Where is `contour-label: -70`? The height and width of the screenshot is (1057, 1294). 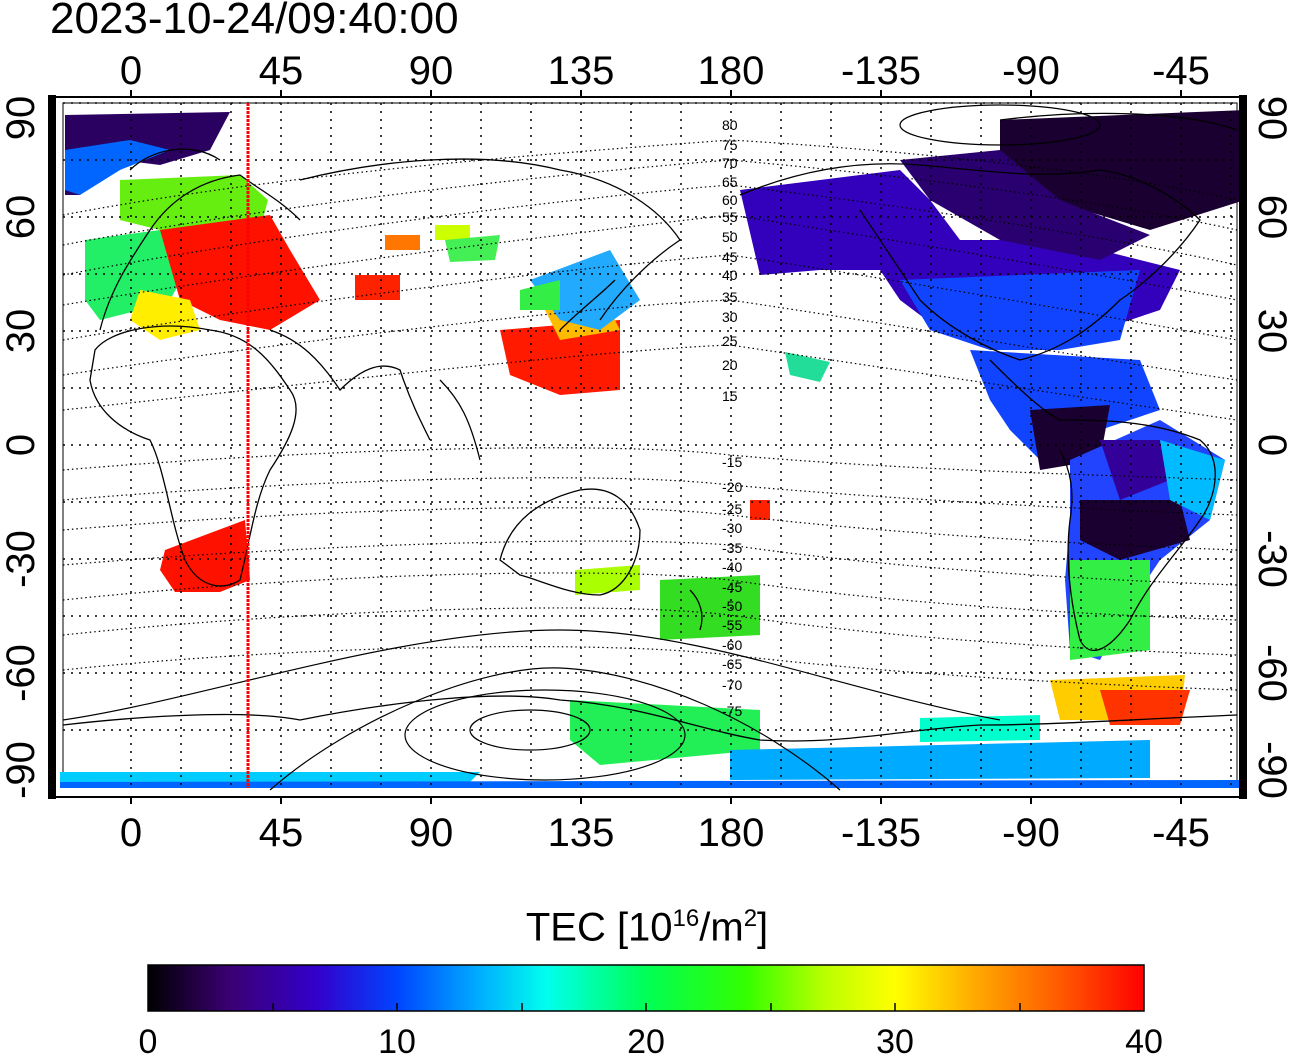 contour-label: -70 is located at coordinates (732, 685).